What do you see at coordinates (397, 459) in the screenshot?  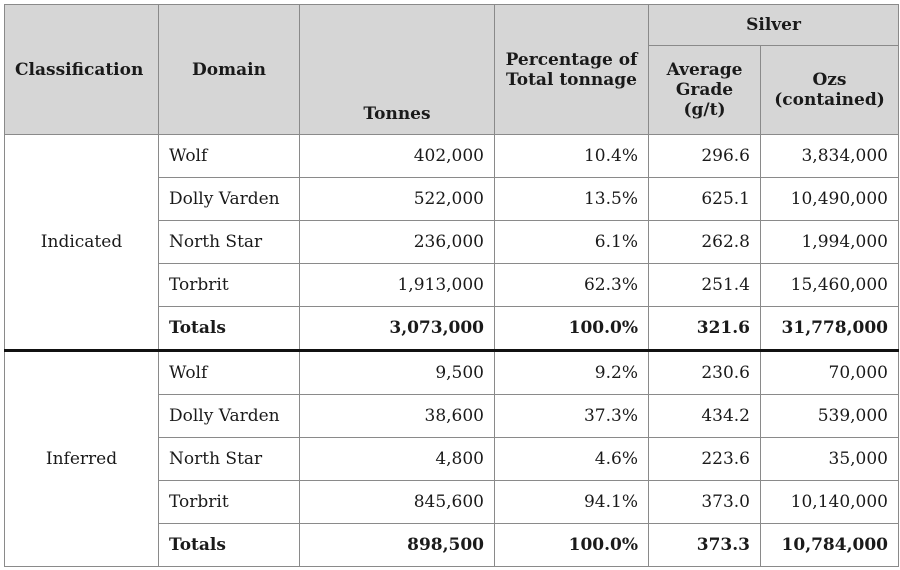 I see `tonnes-cell: 4,800` at bounding box center [397, 459].